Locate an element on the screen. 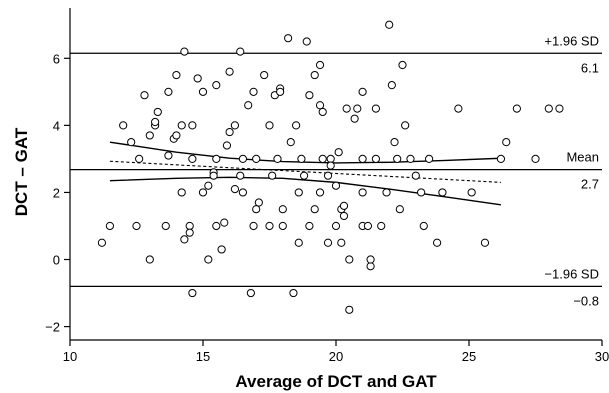 Image resolution: width=609 pixels, height=393 pixels. confidence-upper-curve is located at coordinates (305, 152).